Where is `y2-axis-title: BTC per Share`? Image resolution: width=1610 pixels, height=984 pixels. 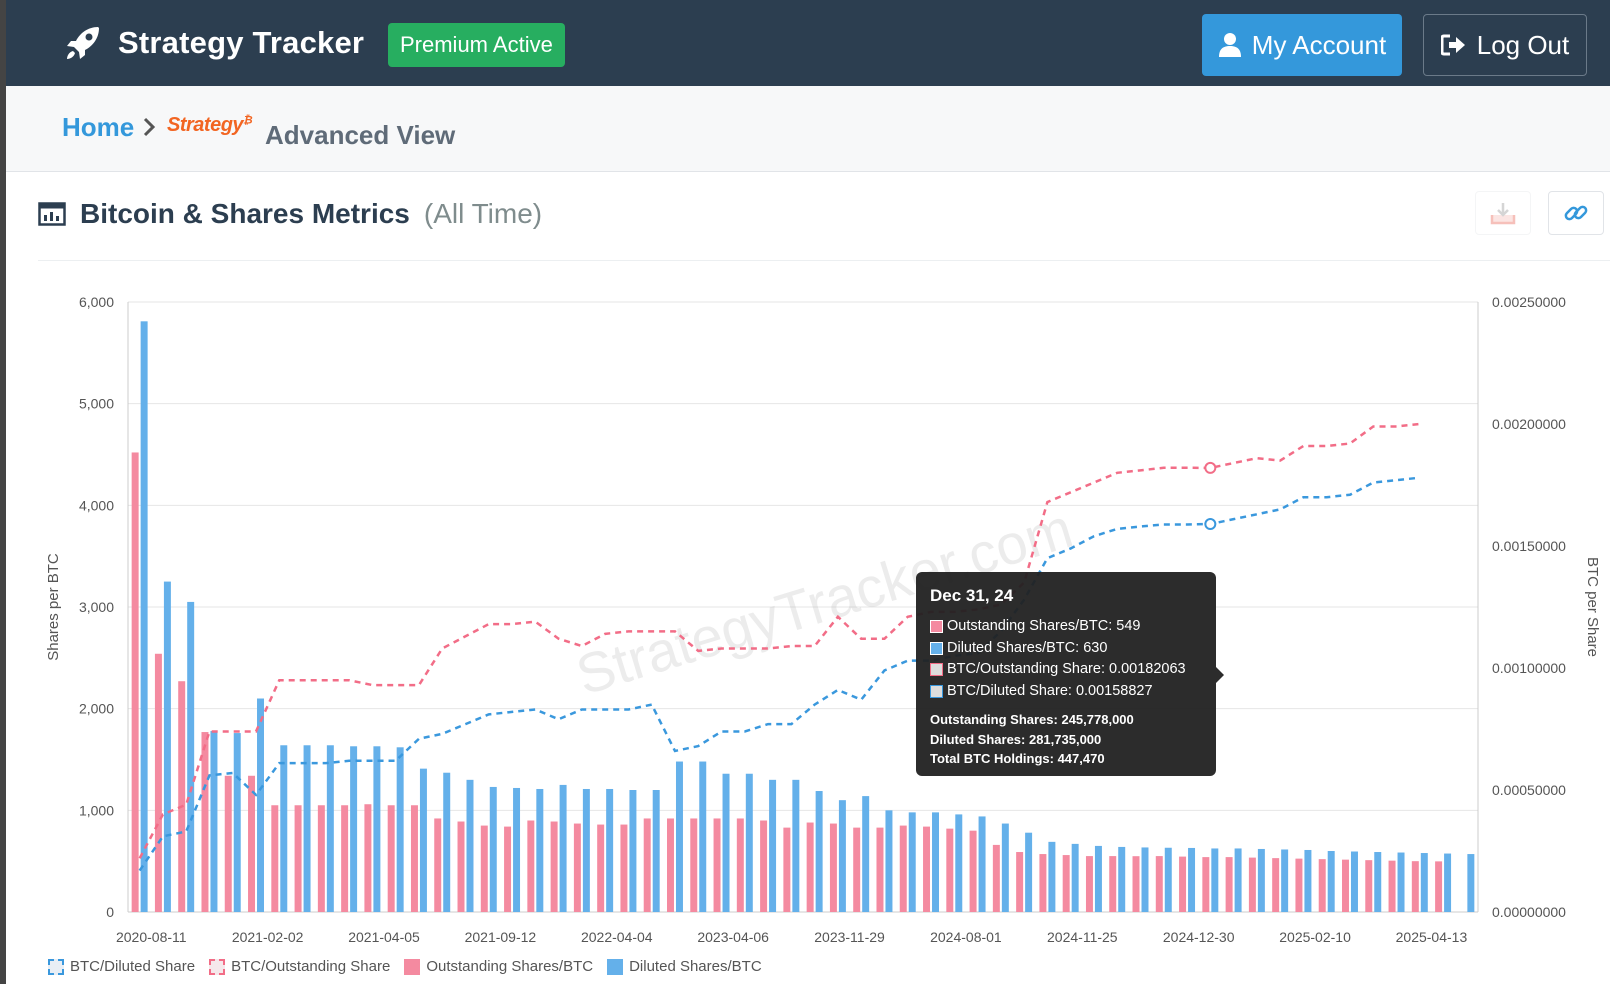
y2-axis-title: BTC per Share is located at coordinates (1592, 607).